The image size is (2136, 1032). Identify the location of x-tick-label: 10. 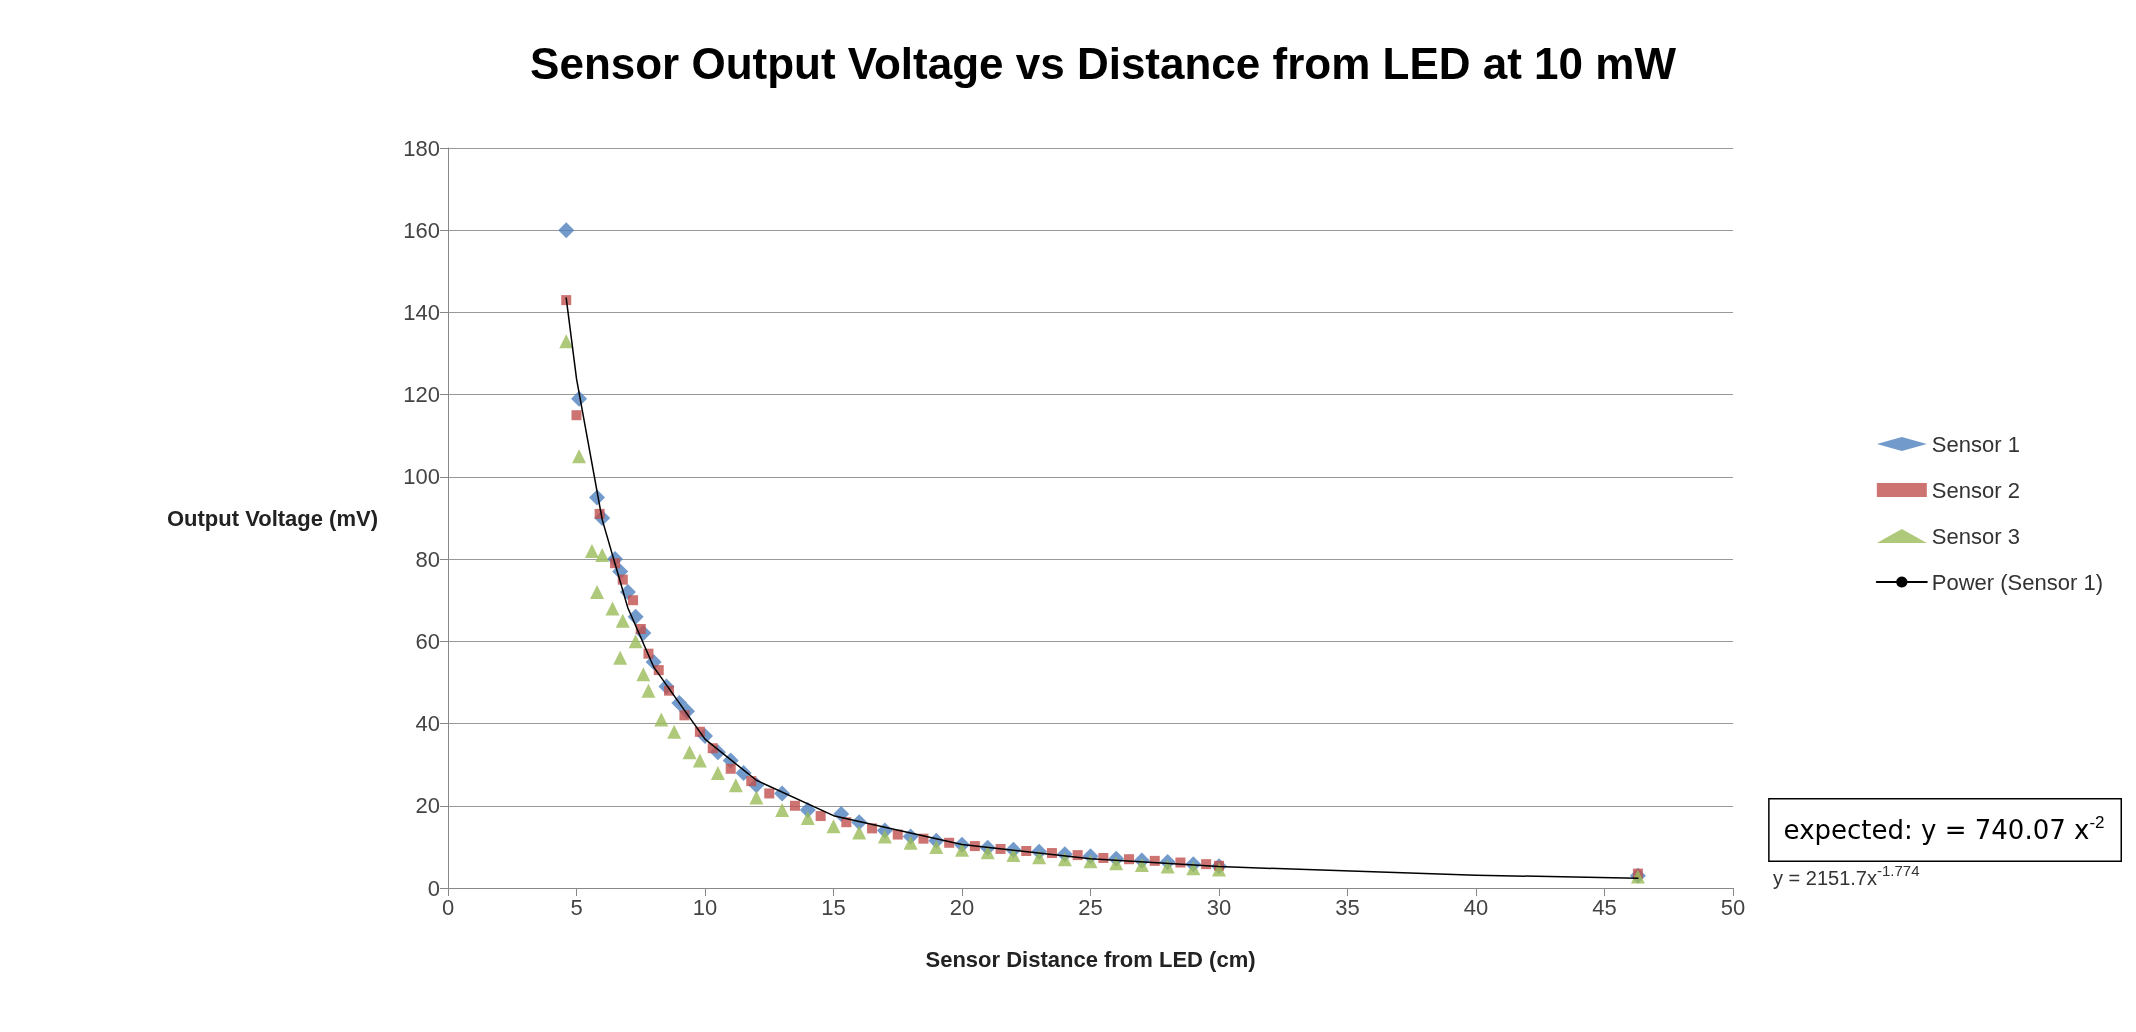
(705, 907).